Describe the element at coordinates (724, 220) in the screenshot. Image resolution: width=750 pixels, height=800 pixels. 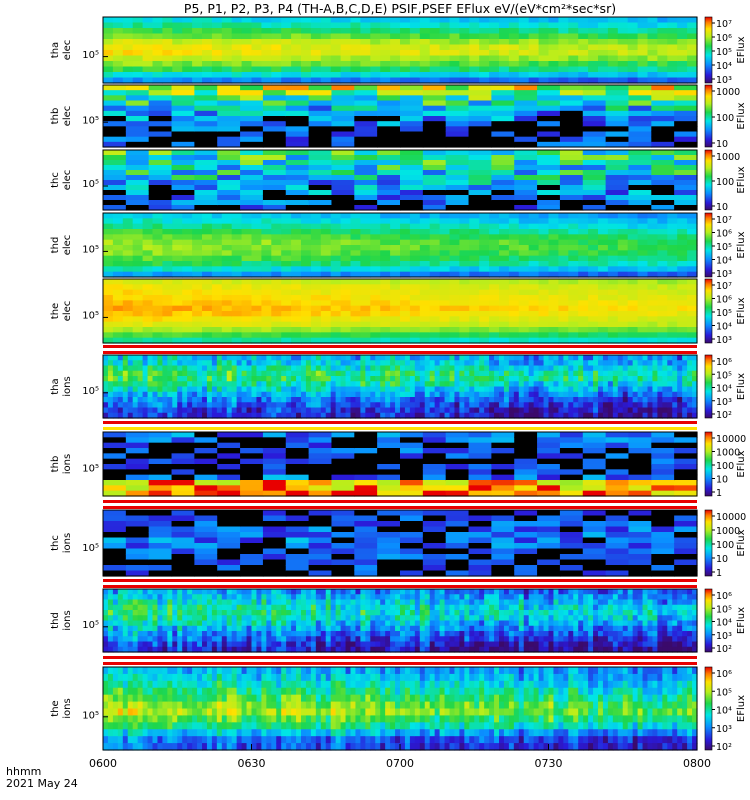
I see `colorbar-tick-label: 10⁷` at that location.